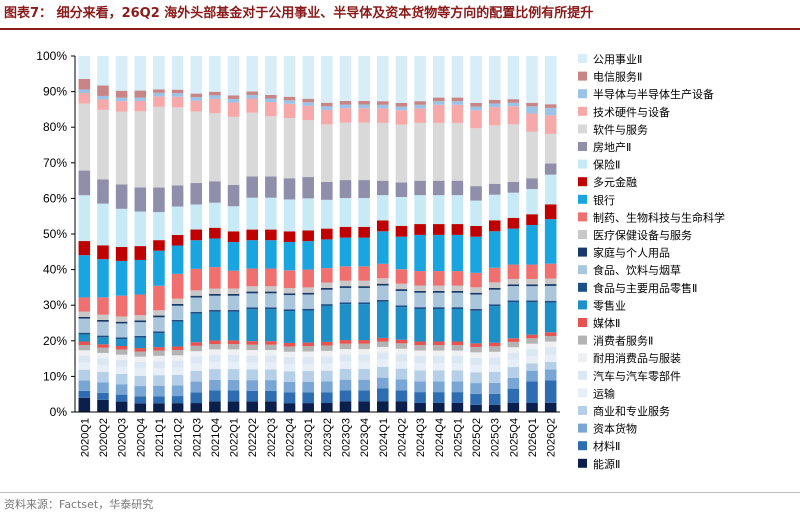  Describe the element at coordinates (235, 437) in the screenshot. I see `x-tick-label: 2022Q1` at that location.